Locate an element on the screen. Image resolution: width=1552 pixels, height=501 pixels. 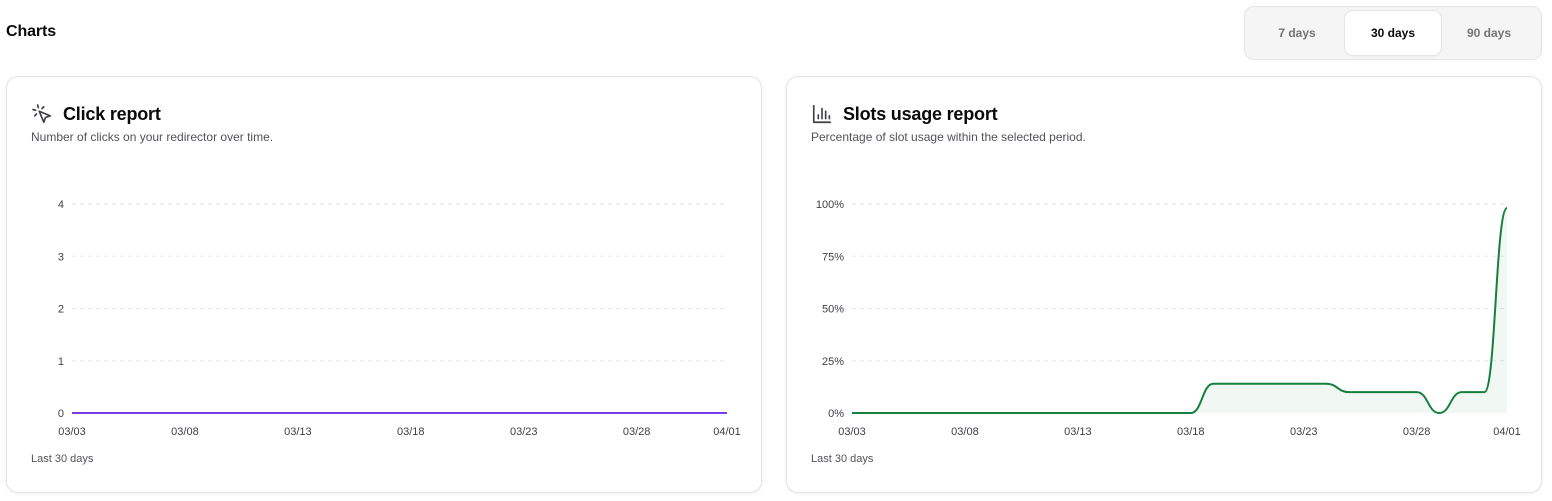
click-chart-x-tick: 03/08 is located at coordinates (185, 432).